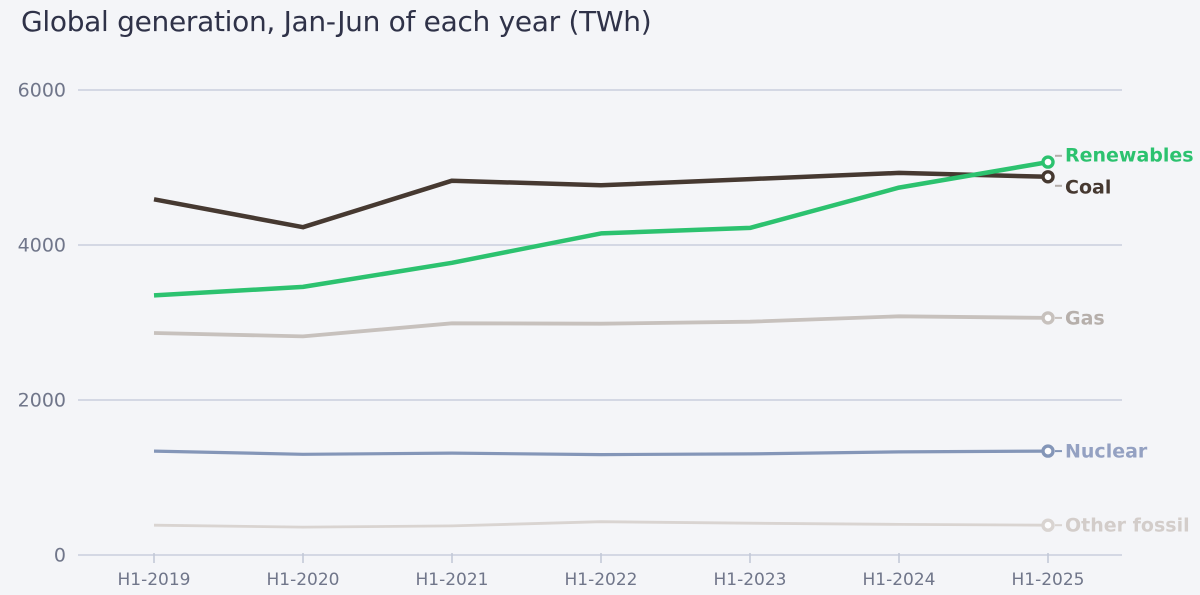  I want to click on series-line-nuclear, so click(601, 453).